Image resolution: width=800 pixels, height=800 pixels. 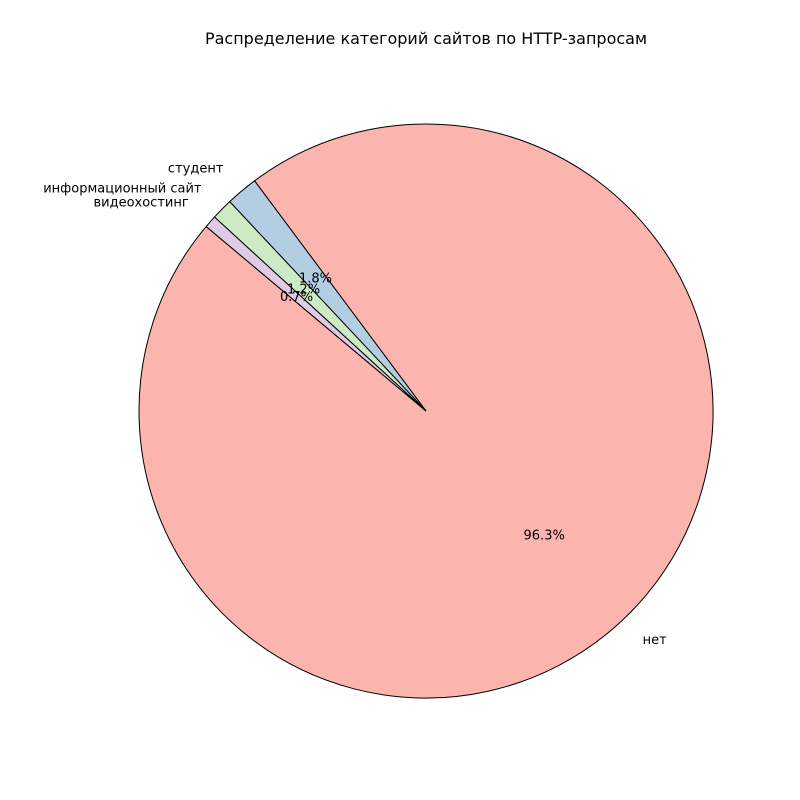 What do you see at coordinates (122, 189) in the screenshot?
I see `slice-label-2: информационный сайт` at bounding box center [122, 189].